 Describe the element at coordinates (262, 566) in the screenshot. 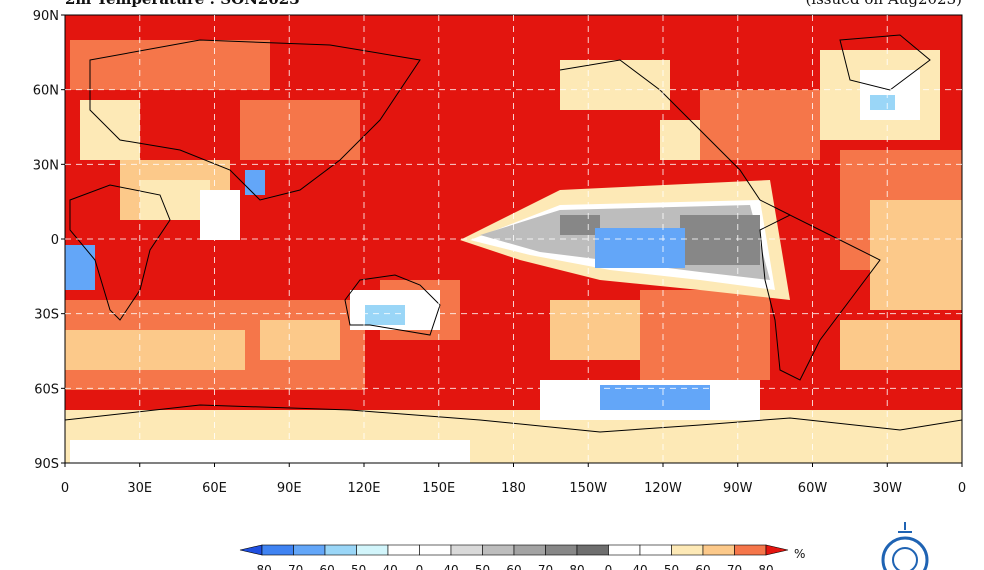

I see `colorbar-label: -80` at that location.